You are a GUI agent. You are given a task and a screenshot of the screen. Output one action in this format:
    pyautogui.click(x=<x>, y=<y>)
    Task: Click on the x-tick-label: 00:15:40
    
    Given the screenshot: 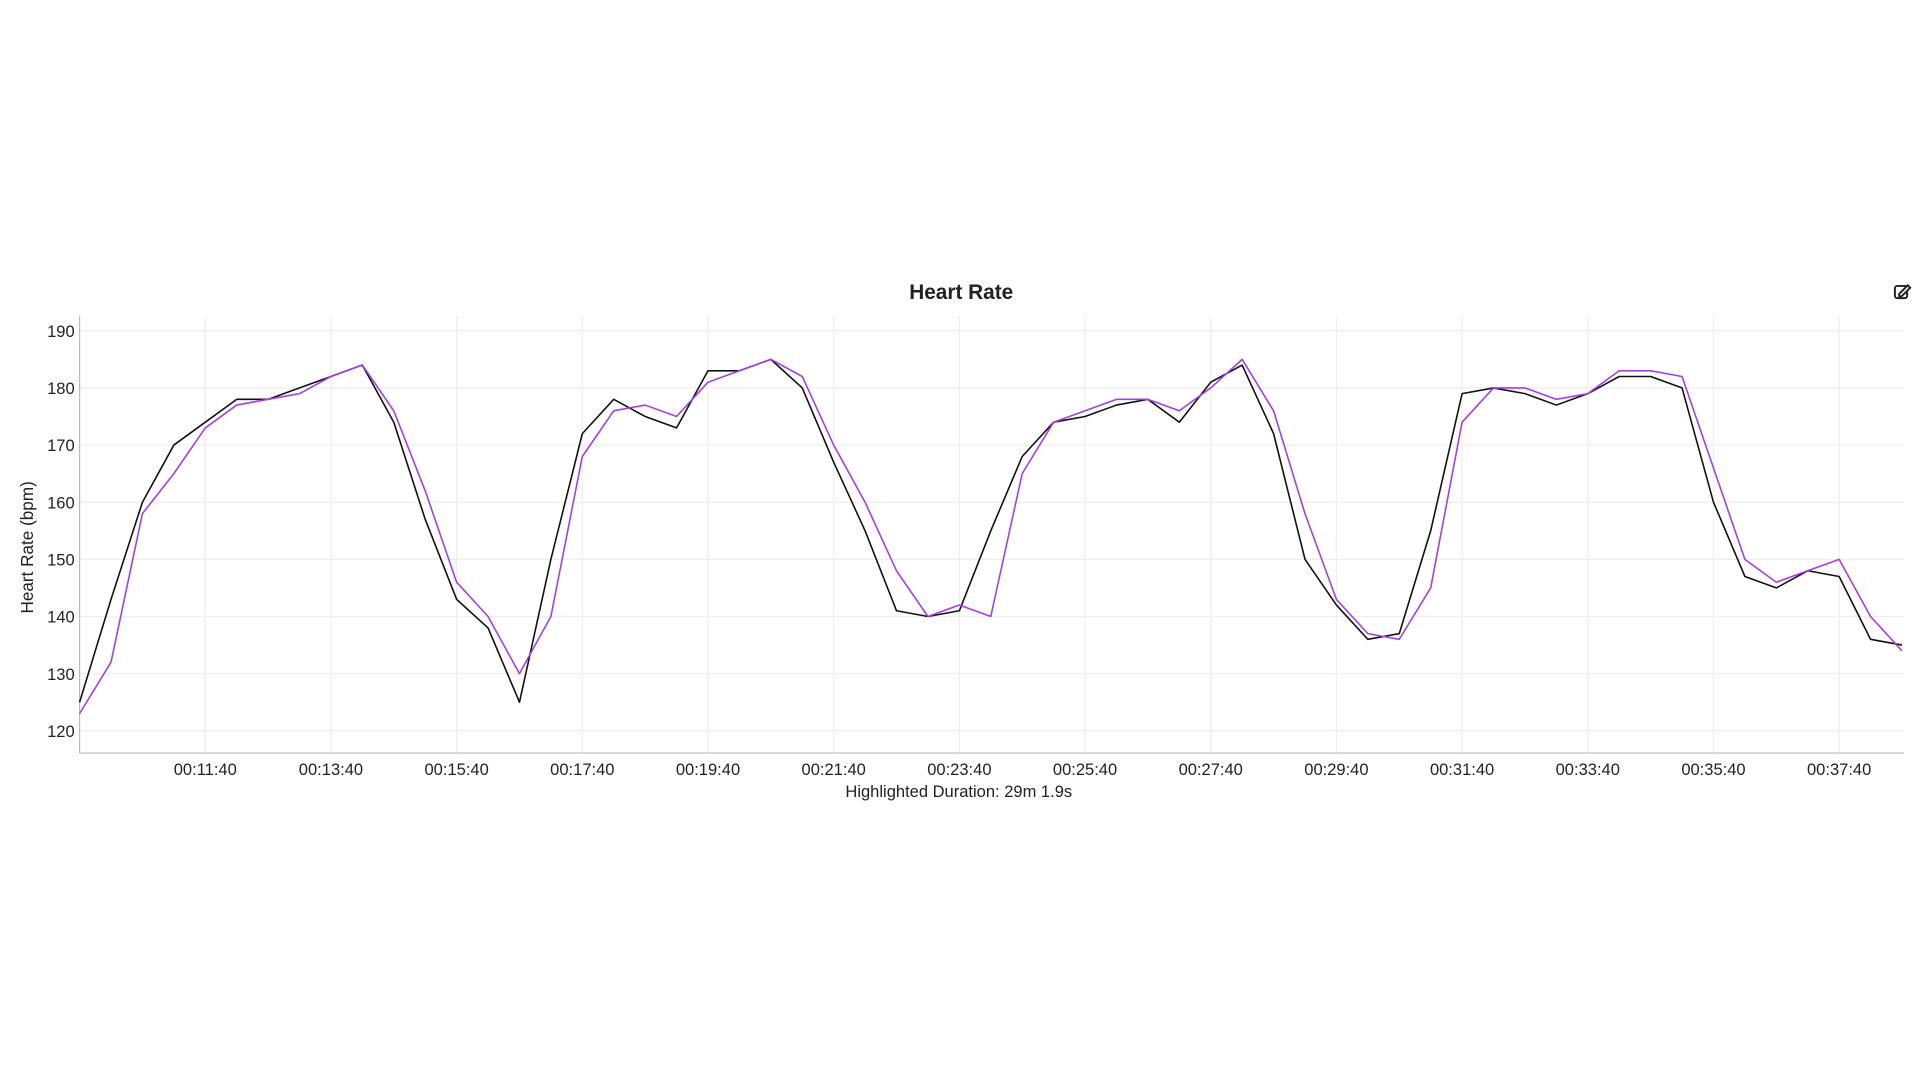 What is the action you would take?
    pyautogui.click(x=456, y=769)
    